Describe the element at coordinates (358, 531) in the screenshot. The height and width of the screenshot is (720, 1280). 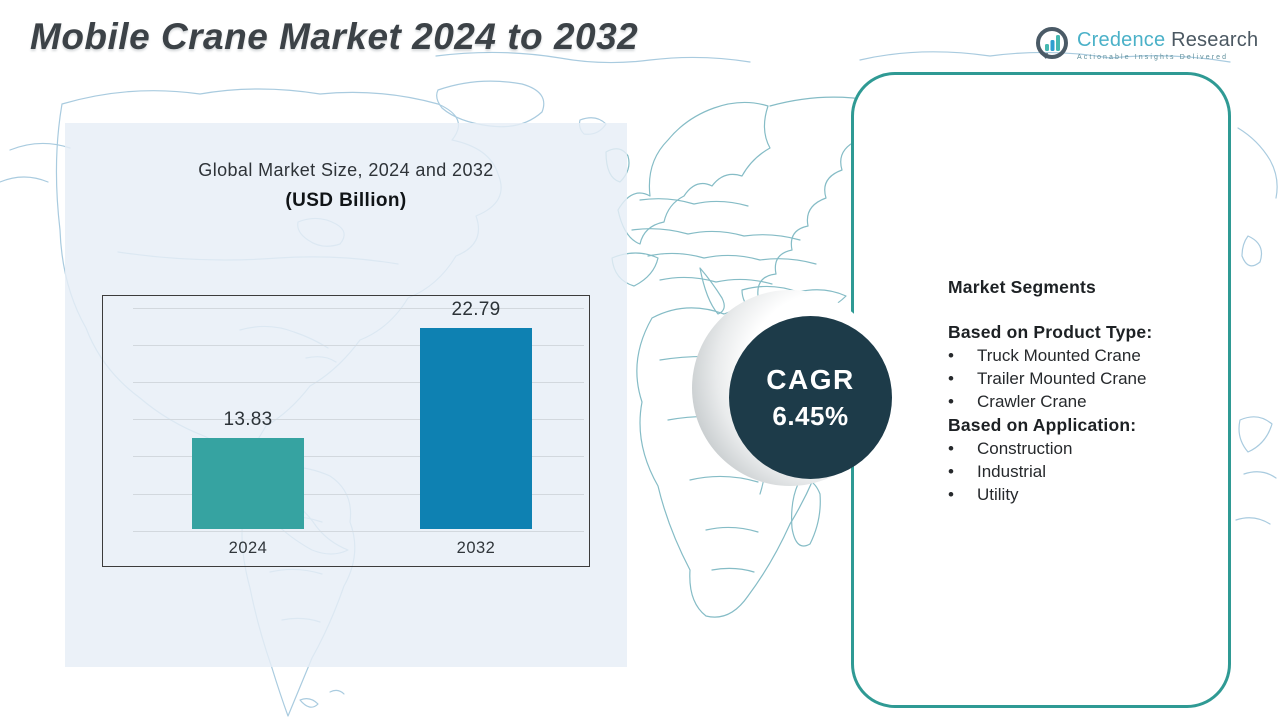
I see `gridline-baseline` at that location.